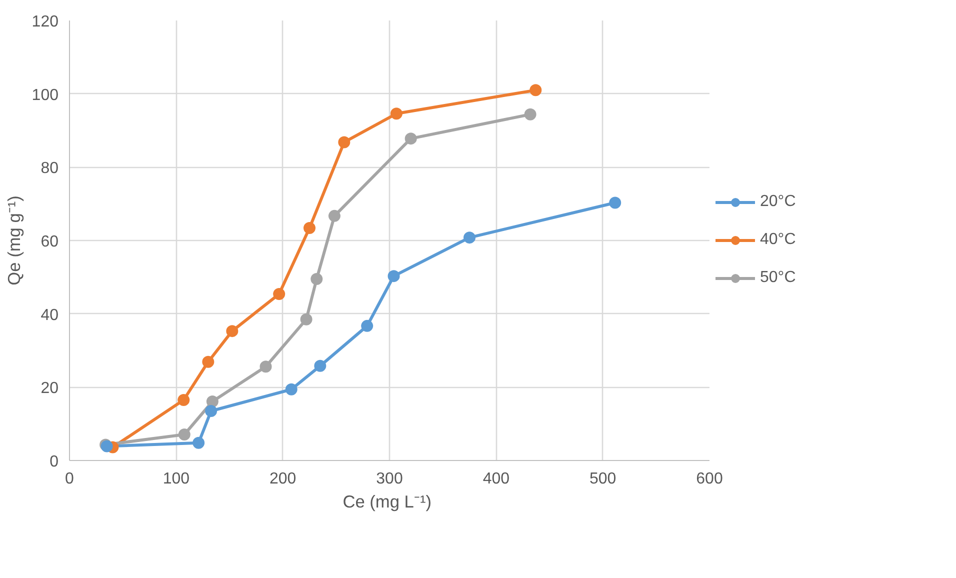  Describe the element at coordinates (54, 462) in the screenshot. I see `y-tick-label: 0` at that location.